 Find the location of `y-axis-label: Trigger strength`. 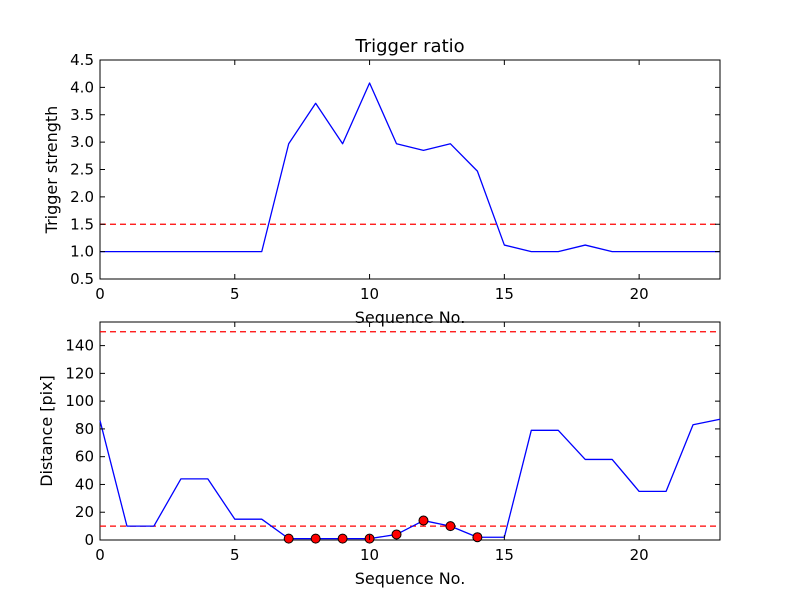

y-axis-label: Trigger strength is located at coordinates (51, 170).